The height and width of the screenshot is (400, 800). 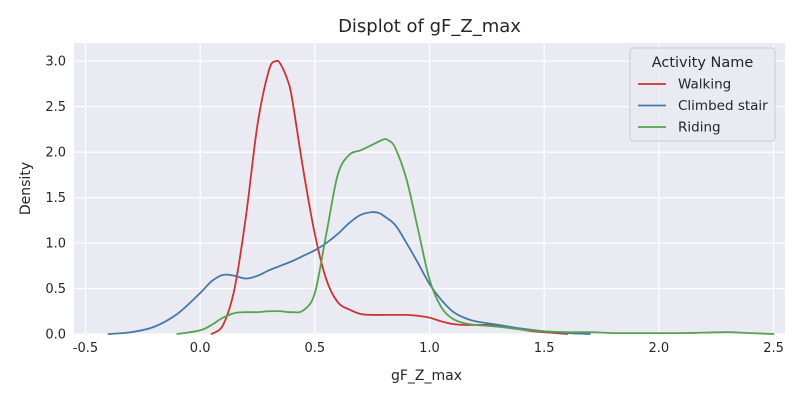 I want to click on legend-title: Activity Name, so click(x=703, y=63).